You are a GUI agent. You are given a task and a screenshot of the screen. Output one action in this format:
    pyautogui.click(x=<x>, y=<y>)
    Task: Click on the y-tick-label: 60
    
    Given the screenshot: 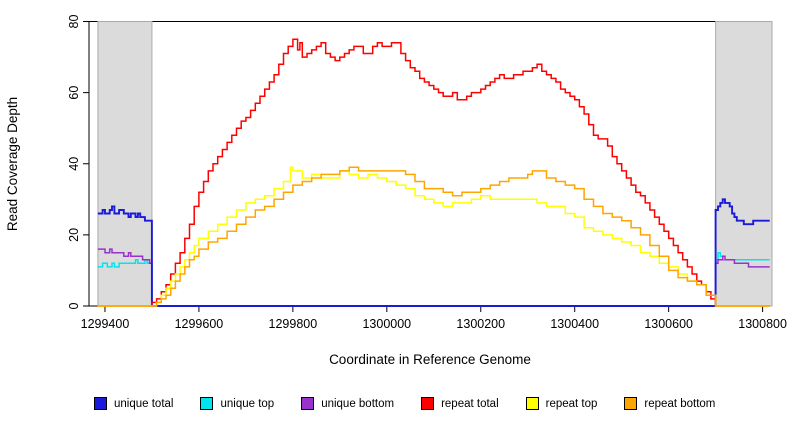 What is the action you would take?
    pyautogui.click(x=74, y=93)
    